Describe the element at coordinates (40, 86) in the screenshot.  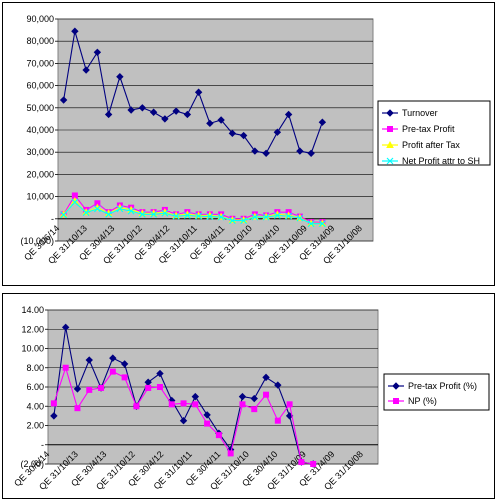
I see `y-tick-label: 60,000` at that location.